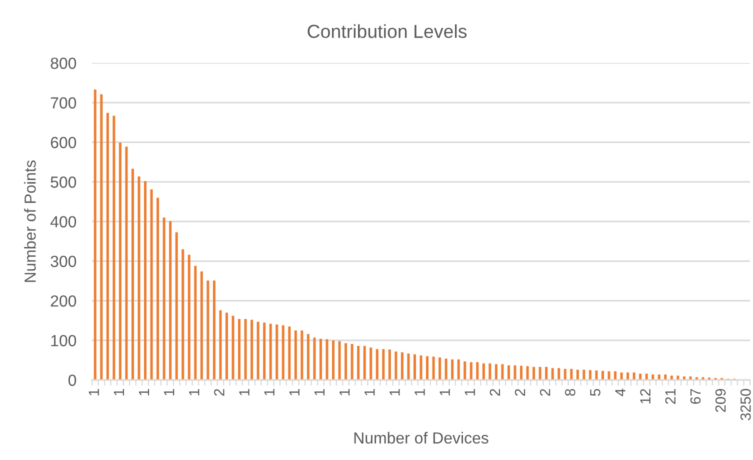 The width and height of the screenshot is (753, 460). I want to click on y-tick-label: 200, so click(63, 301).